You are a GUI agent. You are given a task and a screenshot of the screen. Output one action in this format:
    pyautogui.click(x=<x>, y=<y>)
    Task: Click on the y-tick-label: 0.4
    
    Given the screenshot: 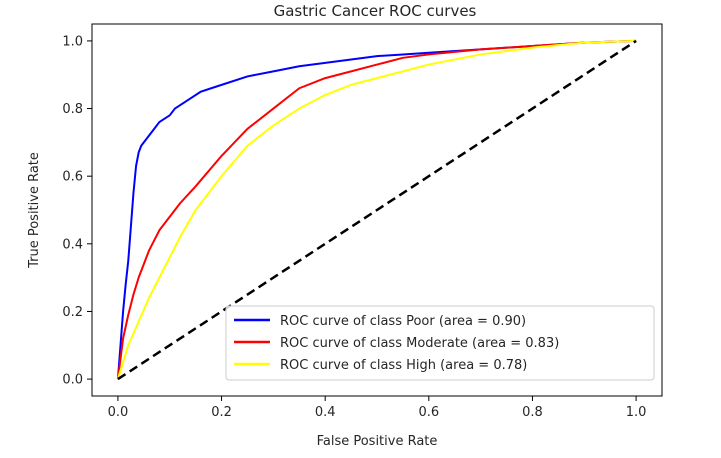 What is the action you would take?
    pyautogui.click(x=72, y=244)
    